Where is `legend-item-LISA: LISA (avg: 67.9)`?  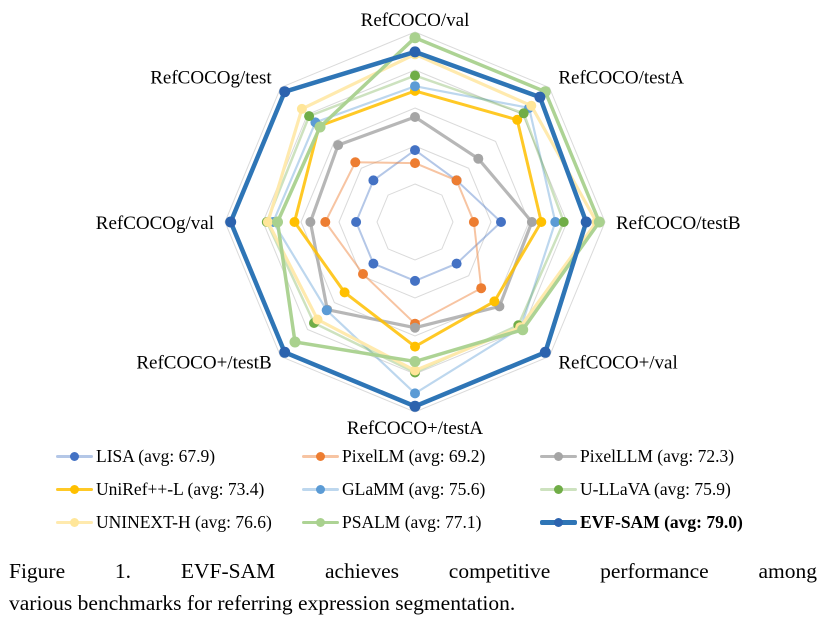
legend-item-LISA: LISA (avg: 67.9) is located at coordinates (179, 456).